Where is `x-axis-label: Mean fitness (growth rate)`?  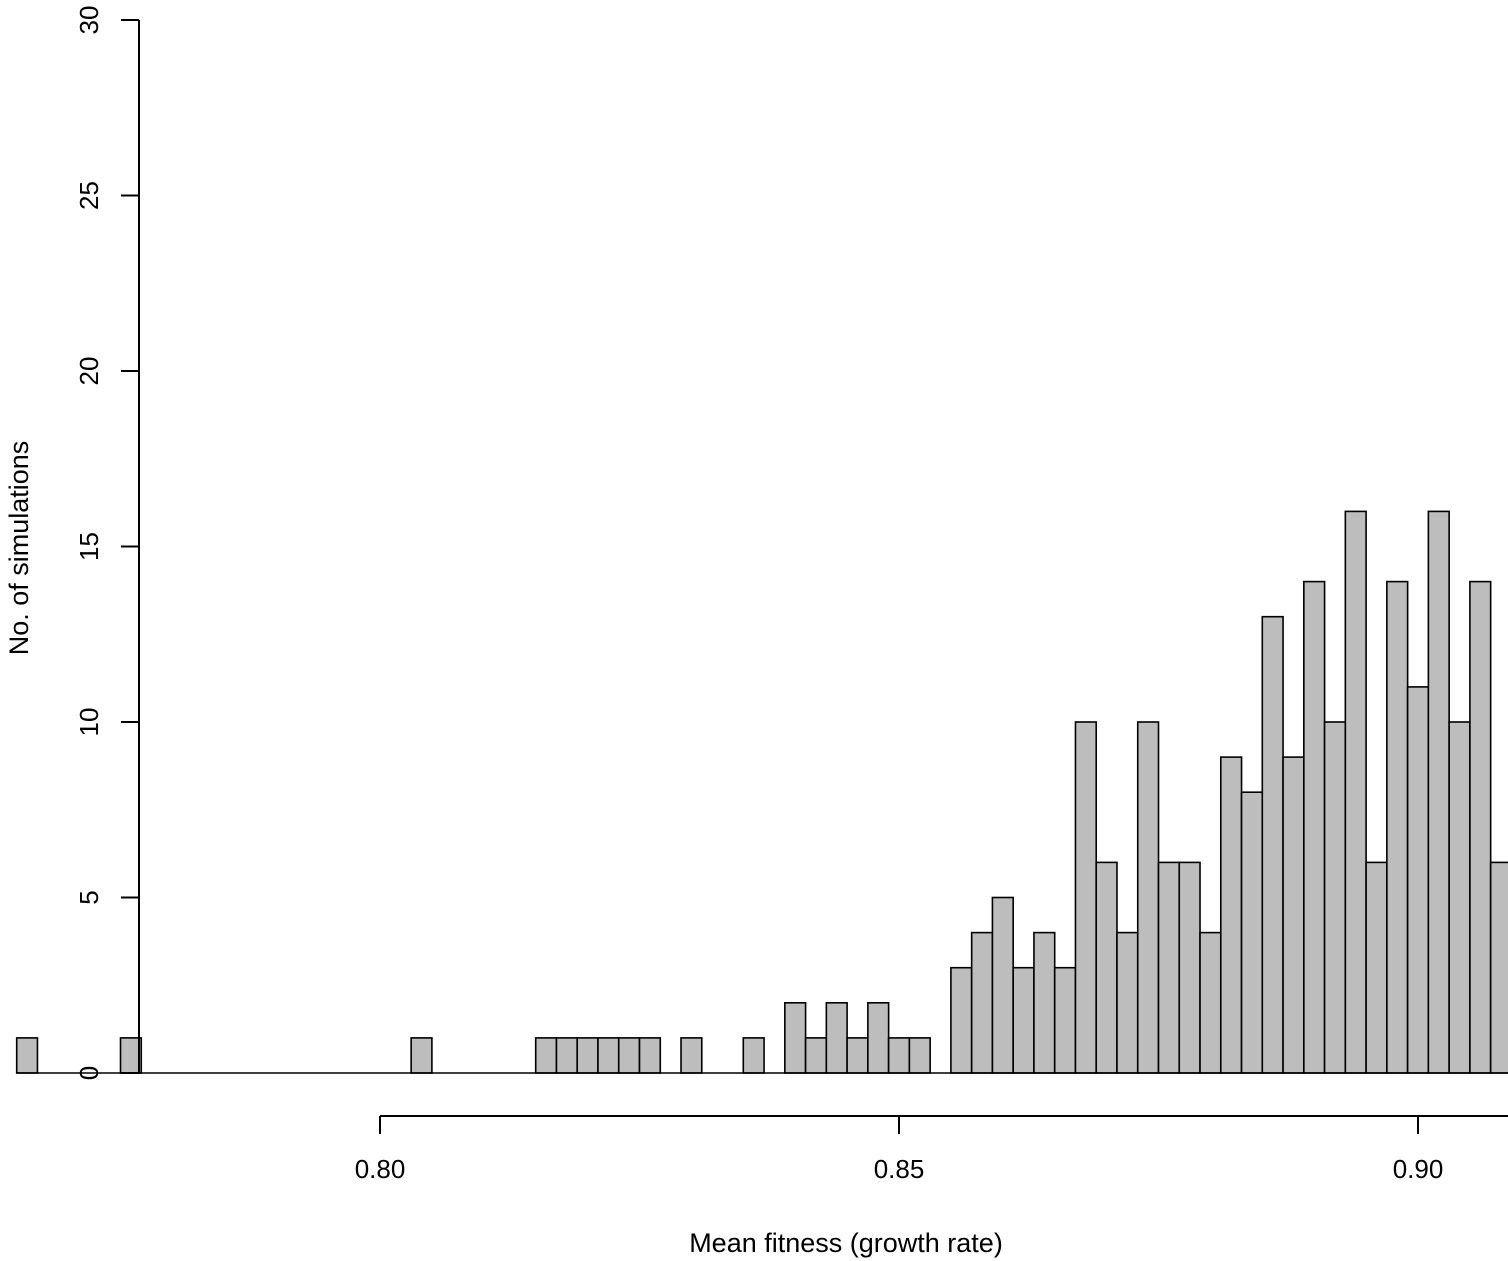
x-axis-label: Mean fitness (growth rate) is located at coordinates (846, 1243).